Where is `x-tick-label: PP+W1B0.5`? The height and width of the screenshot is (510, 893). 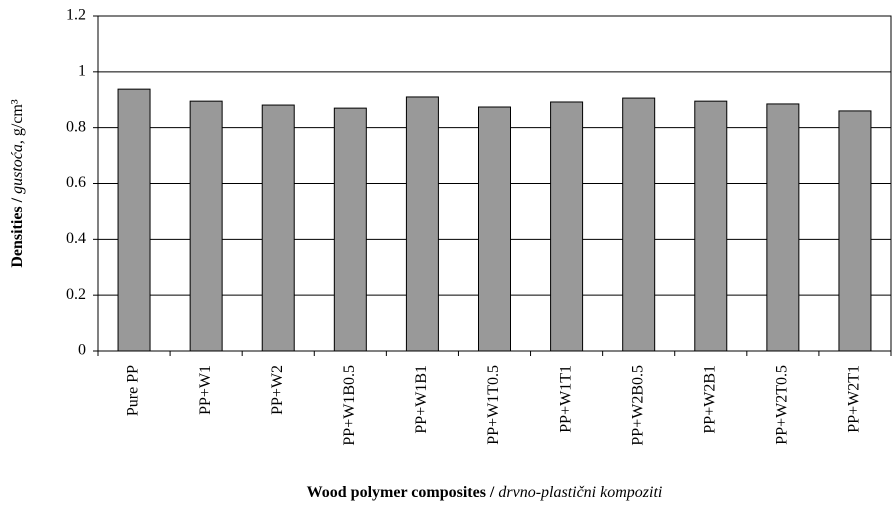 x-tick-label: PP+W1B0.5 is located at coordinates (349, 405).